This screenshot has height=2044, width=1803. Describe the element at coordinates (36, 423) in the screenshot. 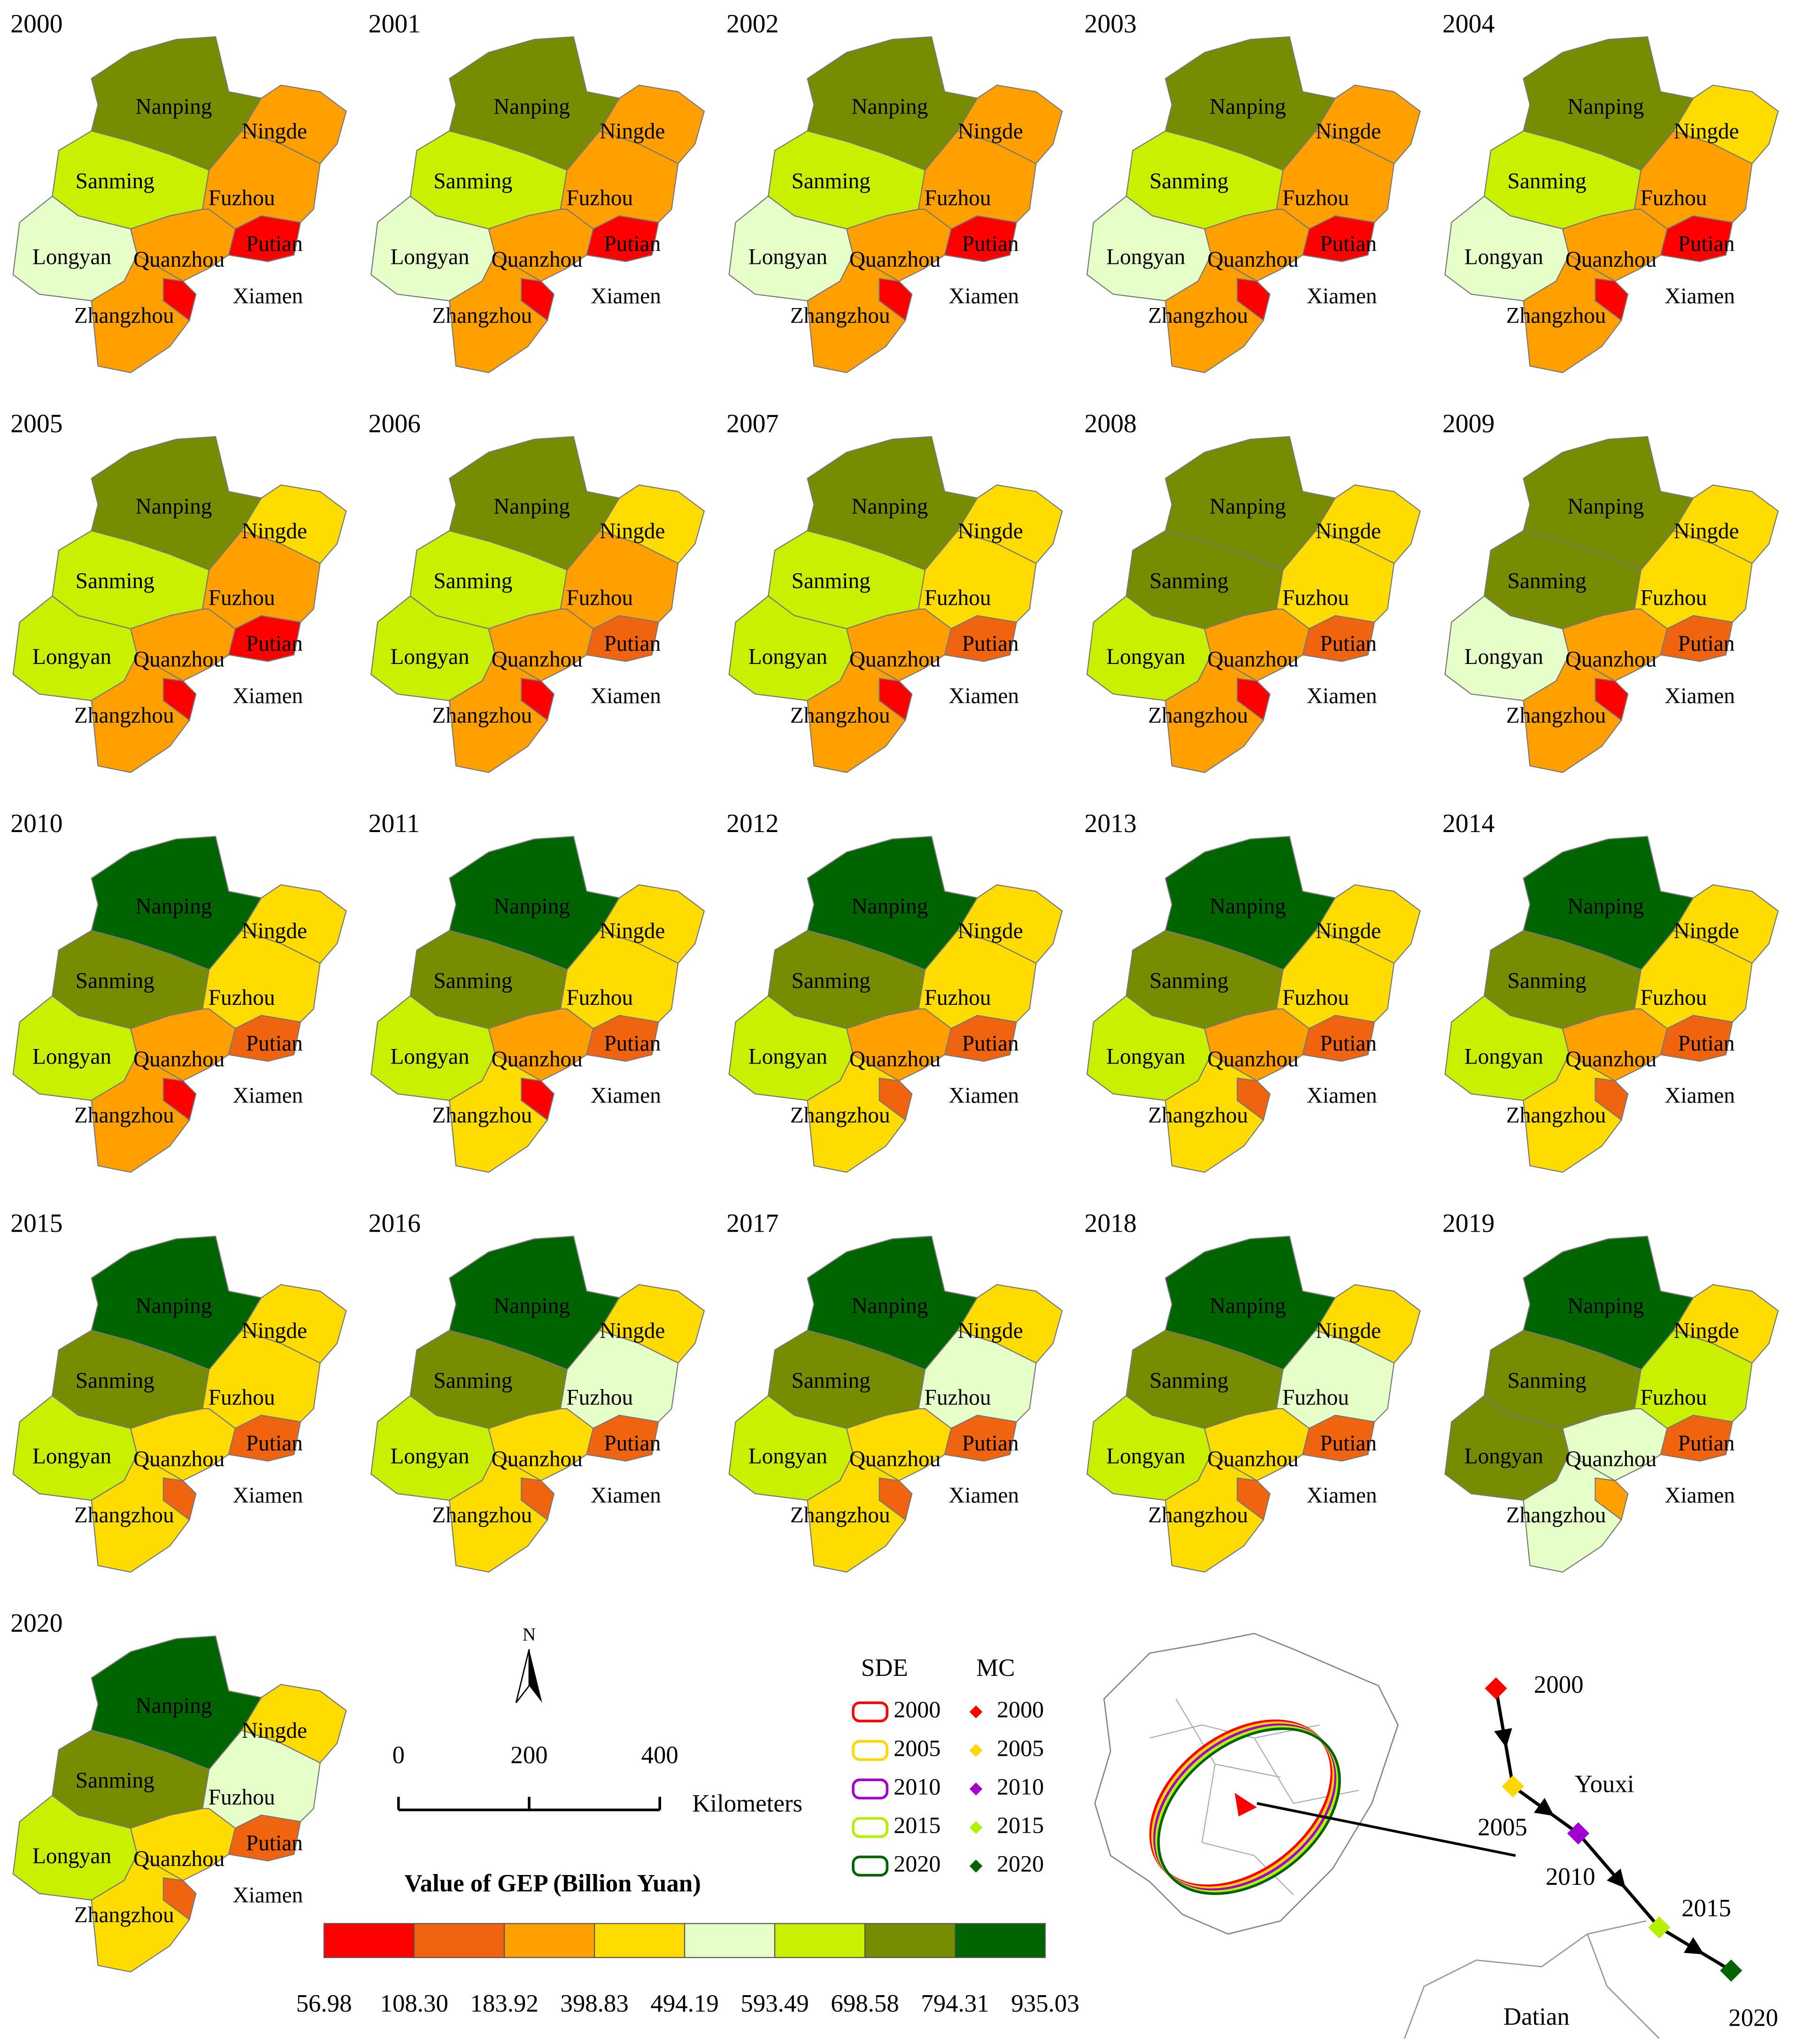

I see `map-year: 2005` at that location.